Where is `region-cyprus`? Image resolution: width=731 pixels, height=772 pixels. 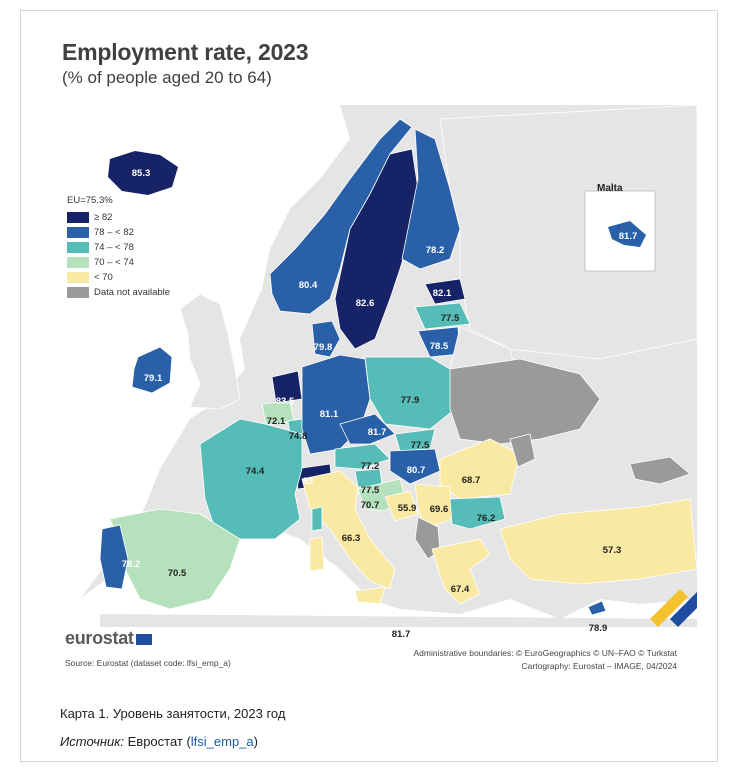 region-cyprus is located at coordinates (597, 608).